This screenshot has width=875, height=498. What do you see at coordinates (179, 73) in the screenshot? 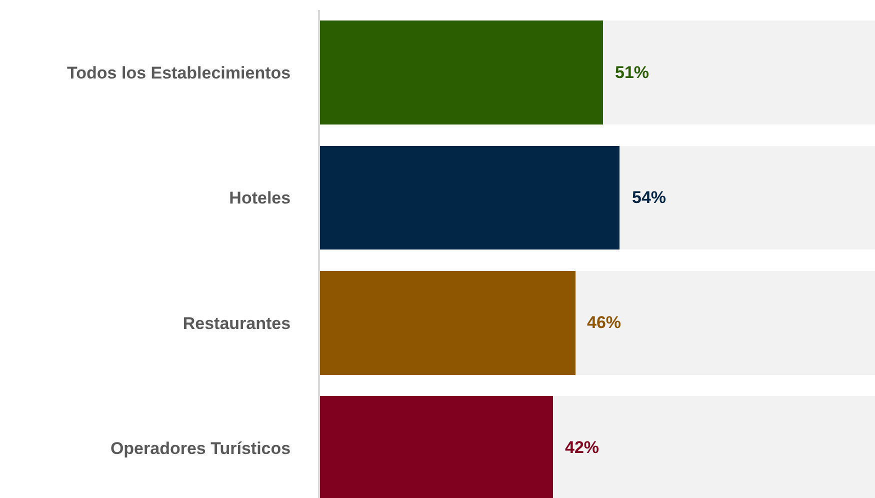
I see `y-tick-label: Todos los Establecimientos` at bounding box center [179, 73].